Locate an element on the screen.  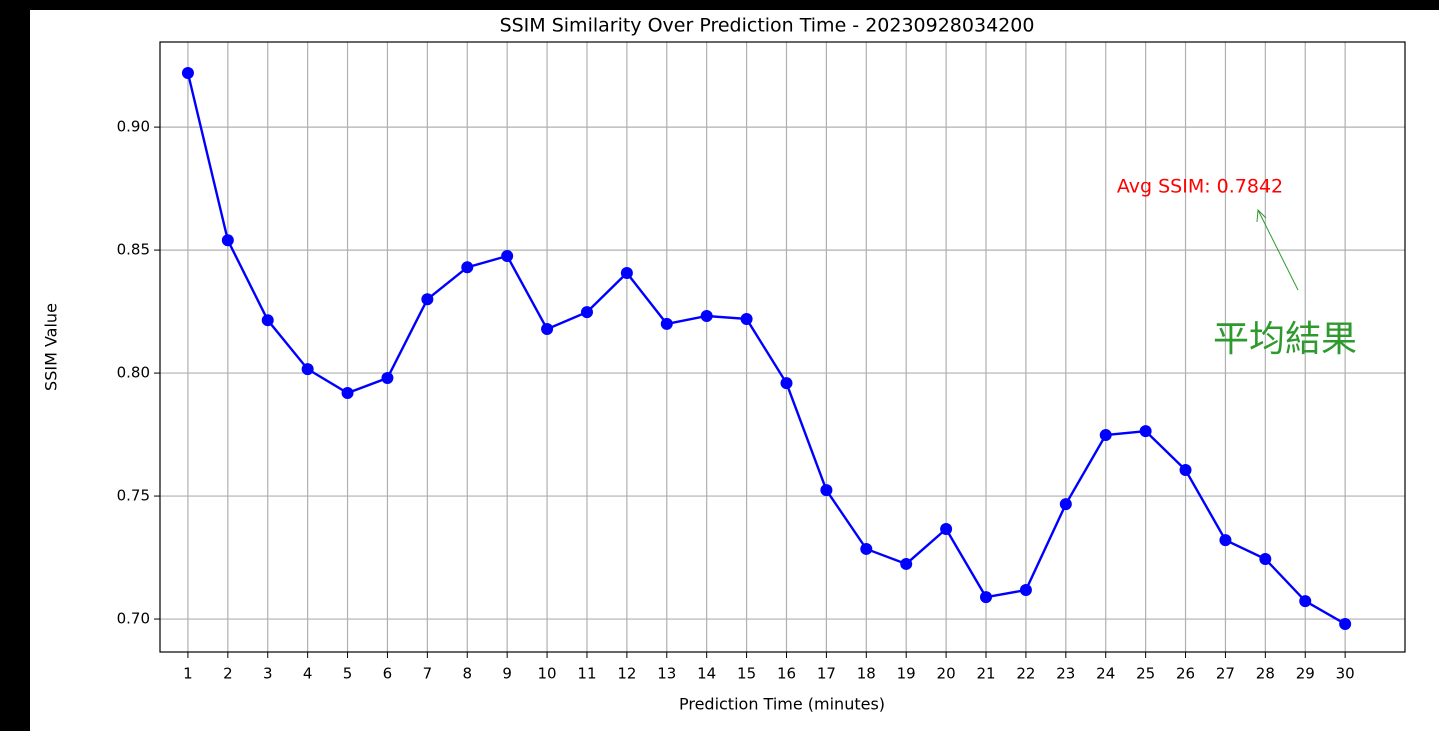
x-tick-label: 6 is located at coordinates (388, 674).